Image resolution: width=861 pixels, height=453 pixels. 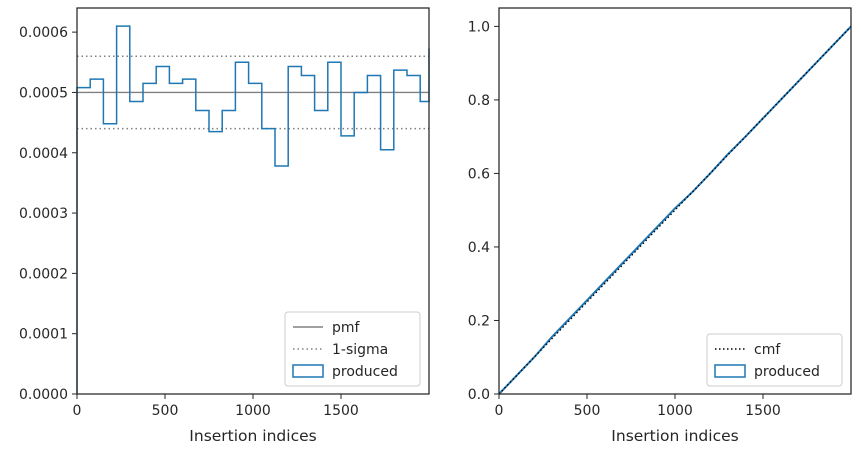 What do you see at coordinates (479, 174) in the screenshot?
I see `y-tick-label: 0.6` at bounding box center [479, 174].